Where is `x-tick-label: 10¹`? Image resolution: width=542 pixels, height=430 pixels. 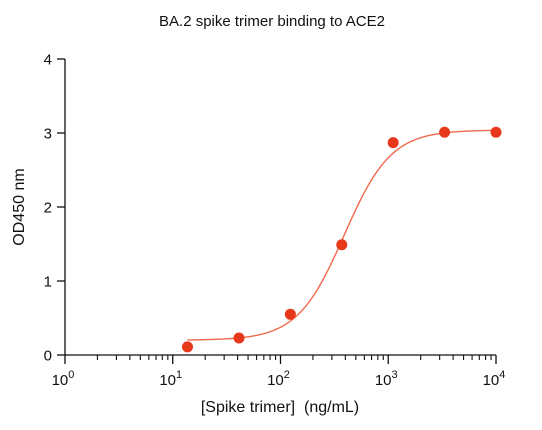
x-tick-label: 10¹ is located at coordinates (170, 379).